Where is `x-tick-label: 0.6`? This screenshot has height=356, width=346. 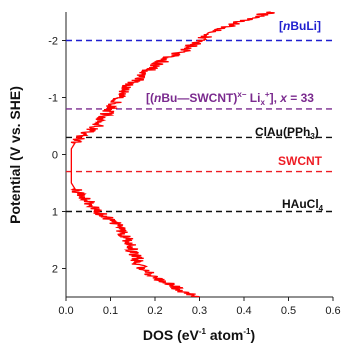 x-tick-label: 0.6 is located at coordinates (332, 311).